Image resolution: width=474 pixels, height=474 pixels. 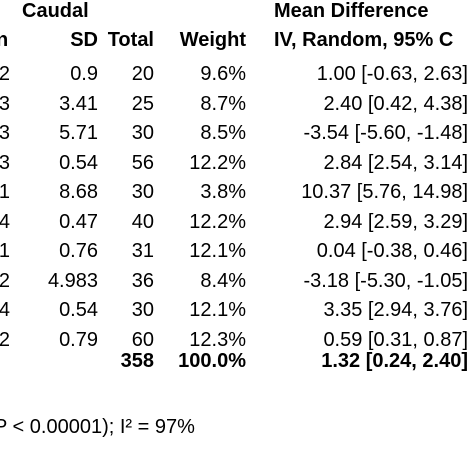 I want to click on cell-sd: 3.41, so click(x=78, y=104).